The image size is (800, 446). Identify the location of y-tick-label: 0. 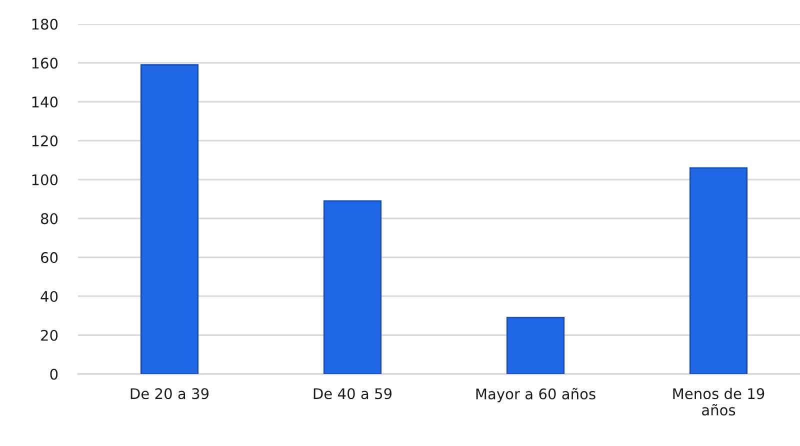
(54, 374).